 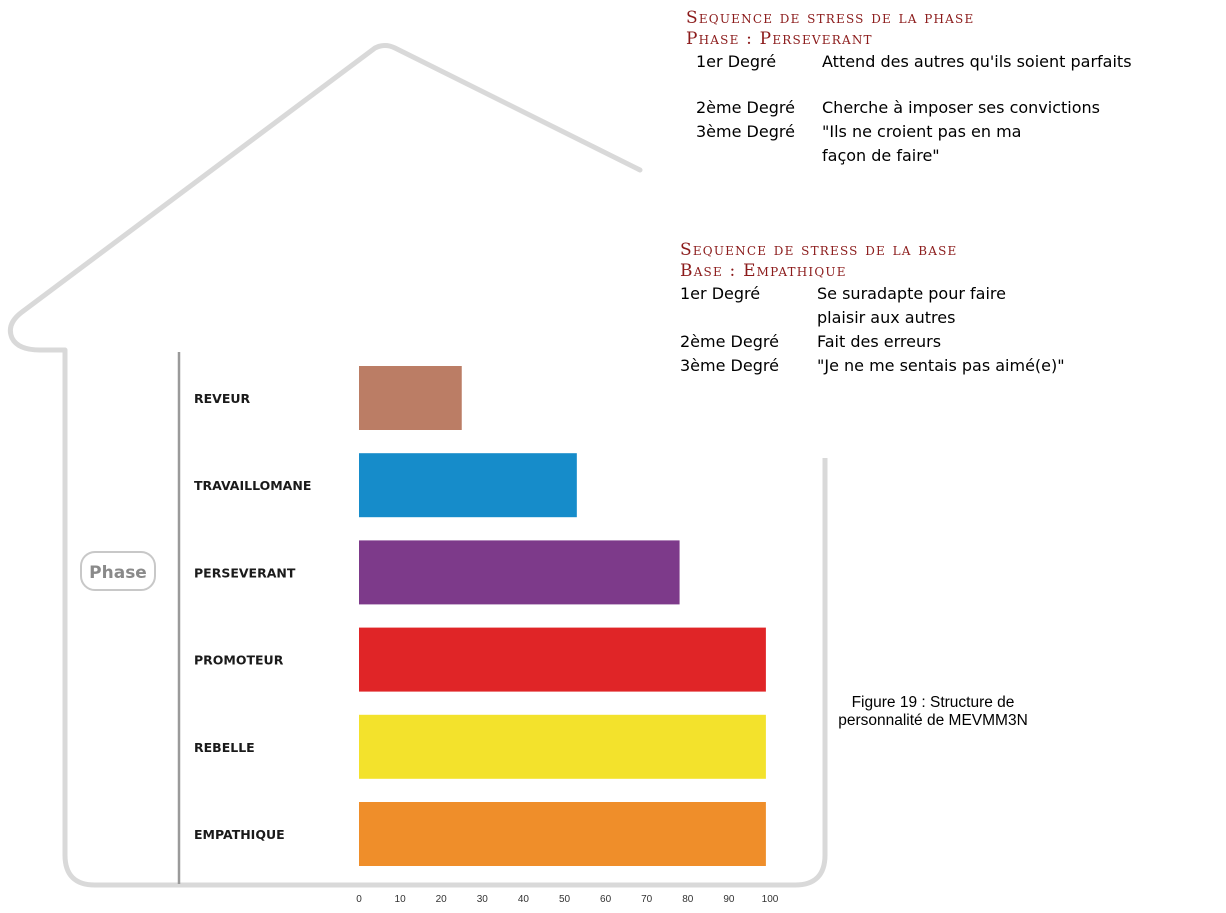 I want to click on x-tick-label: 80, so click(x=688, y=899).